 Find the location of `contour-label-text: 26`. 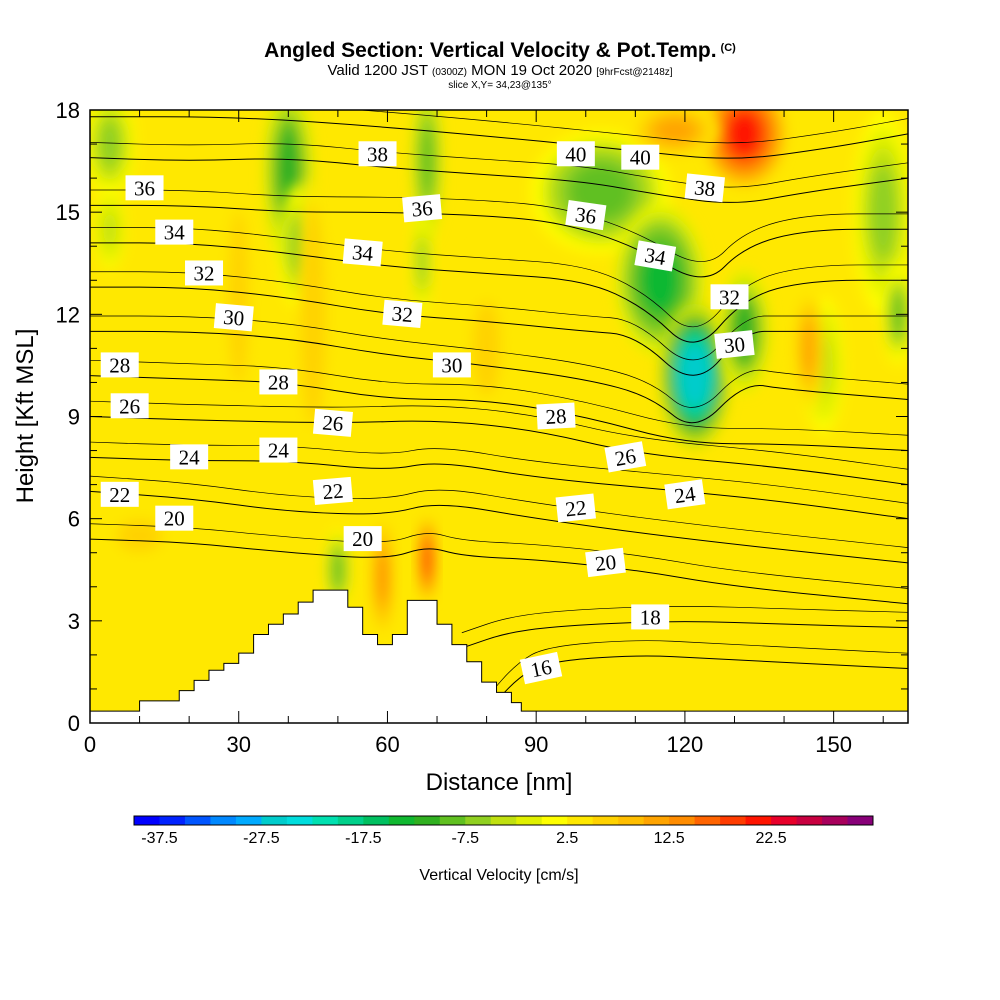

contour-label-text: 26 is located at coordinates (332, 423).